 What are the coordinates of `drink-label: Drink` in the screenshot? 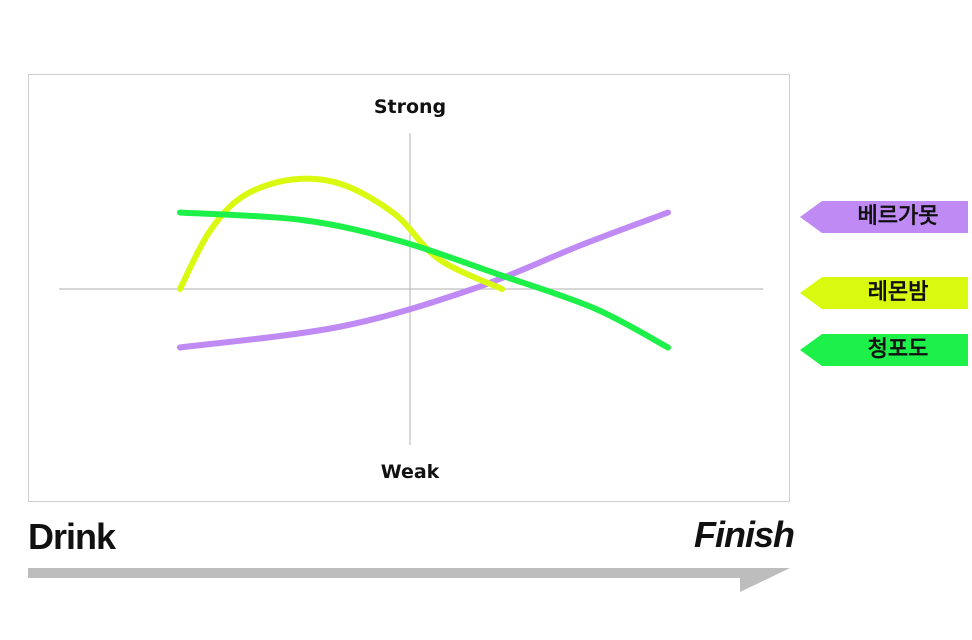 It's located at (72, 536).